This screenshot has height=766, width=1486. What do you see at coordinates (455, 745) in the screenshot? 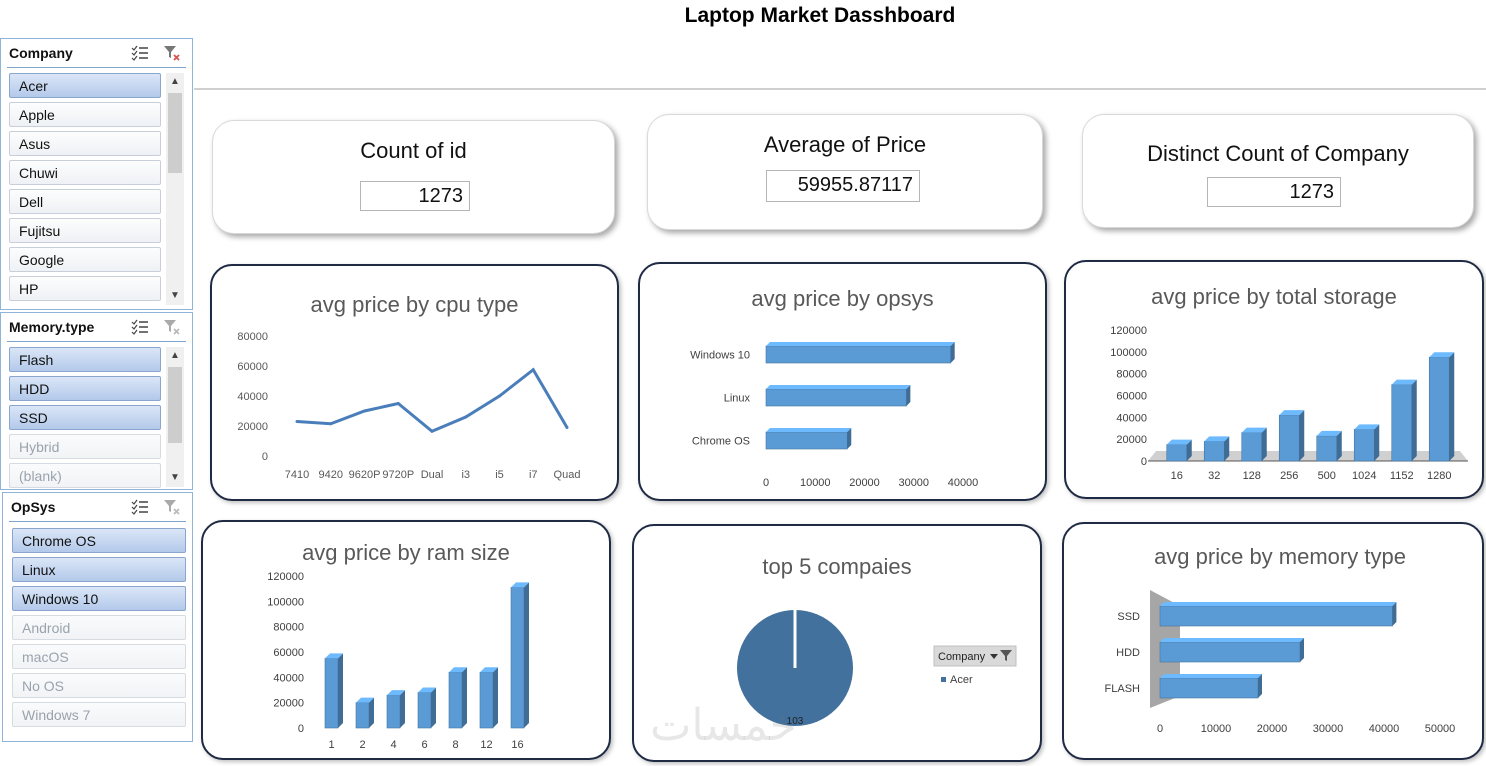
I see `x-tick-label: 8` at bounding box center [455, 745].